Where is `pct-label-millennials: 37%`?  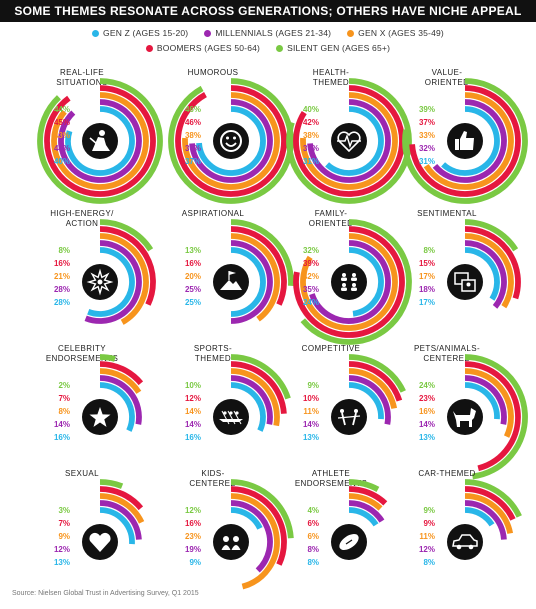 pct-label-millennials: 37% is located at coordinates (193, 148).